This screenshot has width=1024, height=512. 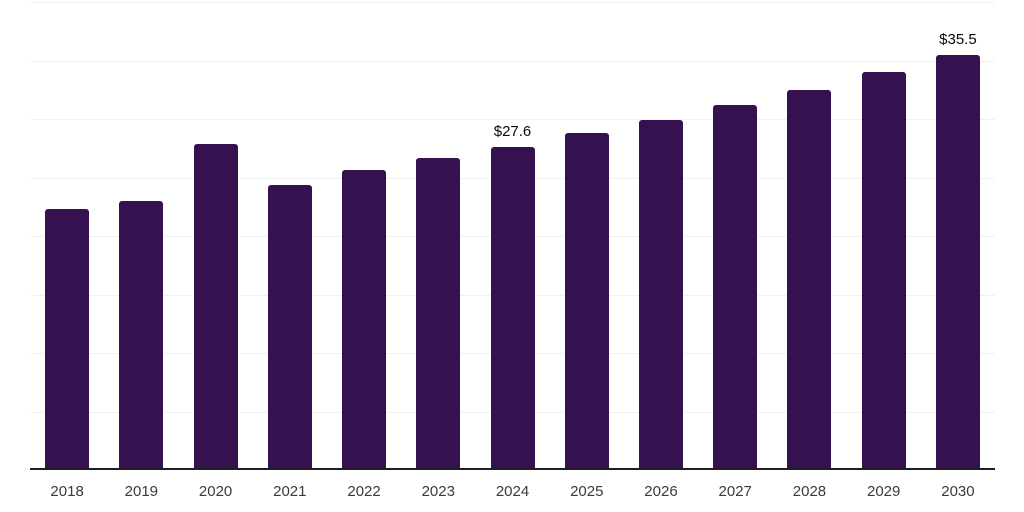 I want to click on x-tick-label-2024: 2024, so click(x=512, y=491).